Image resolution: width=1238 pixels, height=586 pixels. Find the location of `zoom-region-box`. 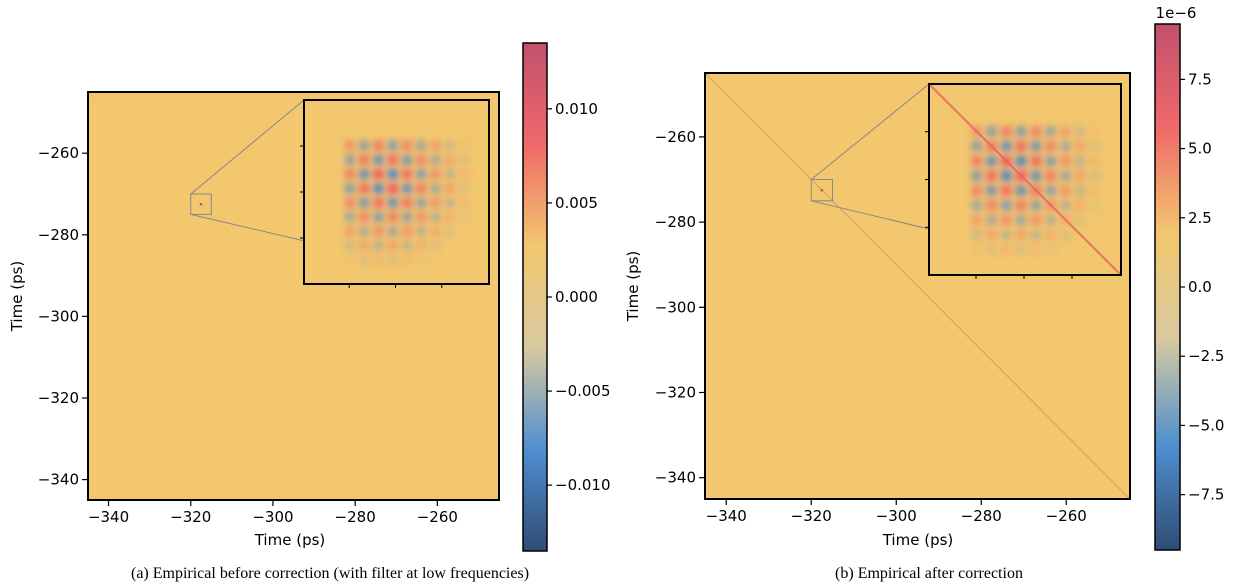

zoom-region-box is located at coordinates (201, 204).